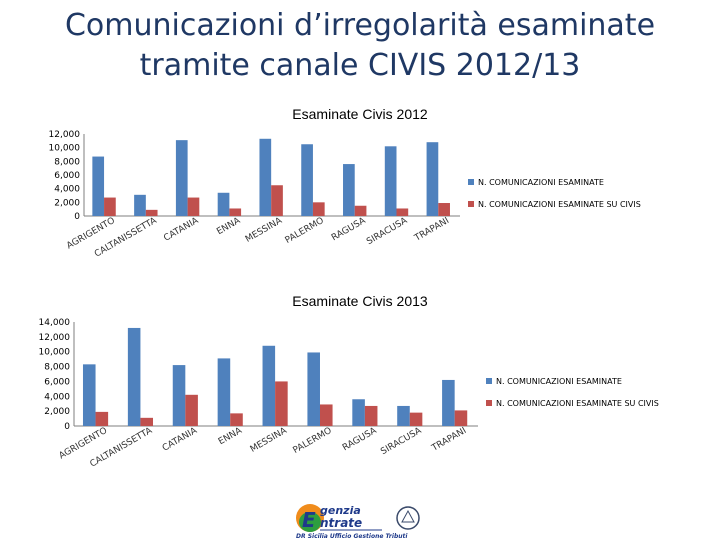 The height and width of the screenshot is (545, 720). What do you see at coordinates (360, 65) in the screenshot?
I see `slide-title-line2: tramite canale CIVIS 2012/13` at bounding box center [360, 65].